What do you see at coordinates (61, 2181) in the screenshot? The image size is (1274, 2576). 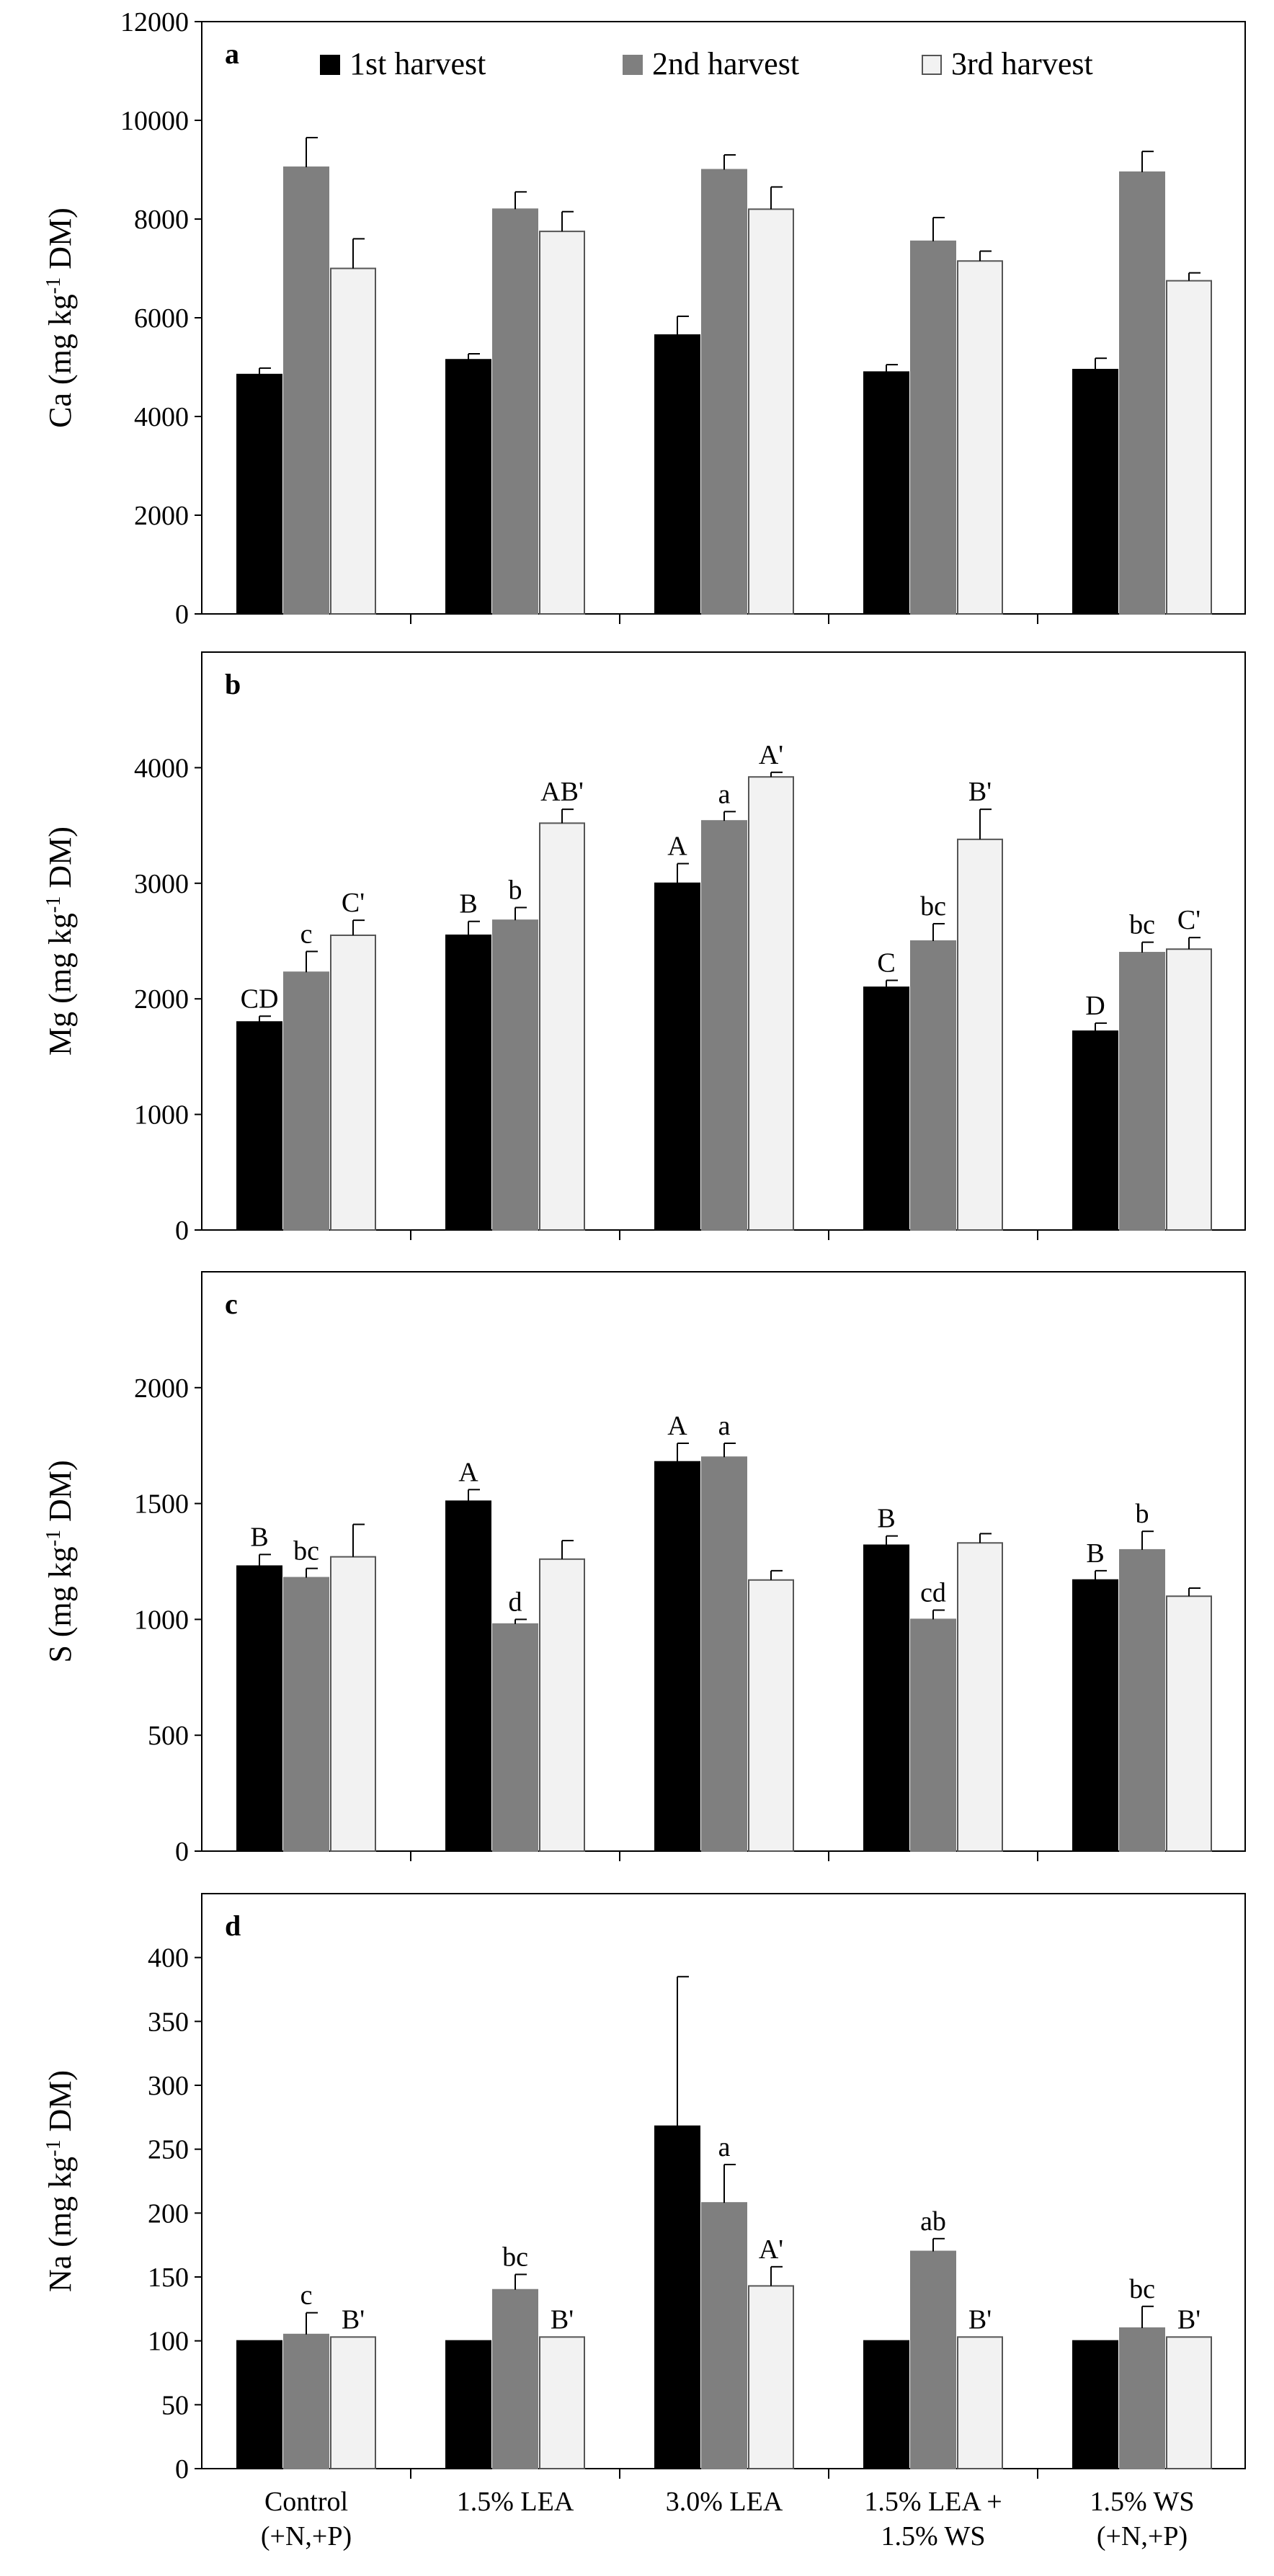 I see `y-axis-title: Na (mg kg-1 DM)` at bounding box center [61, 2181].